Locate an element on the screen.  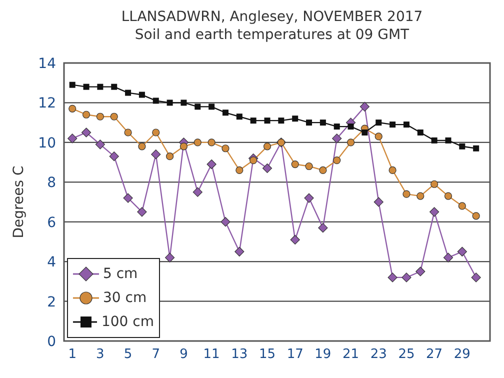
x-tick-label: 29 is located at coordinates (462, 354).